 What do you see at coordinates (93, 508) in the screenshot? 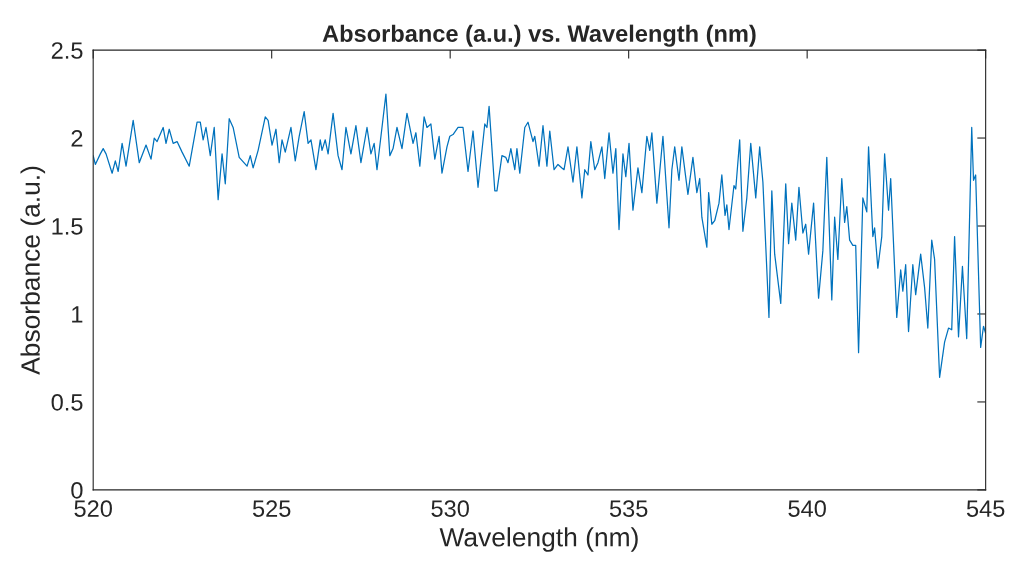
I see `x-tick-label: 520` at bounding box center [93, 508].